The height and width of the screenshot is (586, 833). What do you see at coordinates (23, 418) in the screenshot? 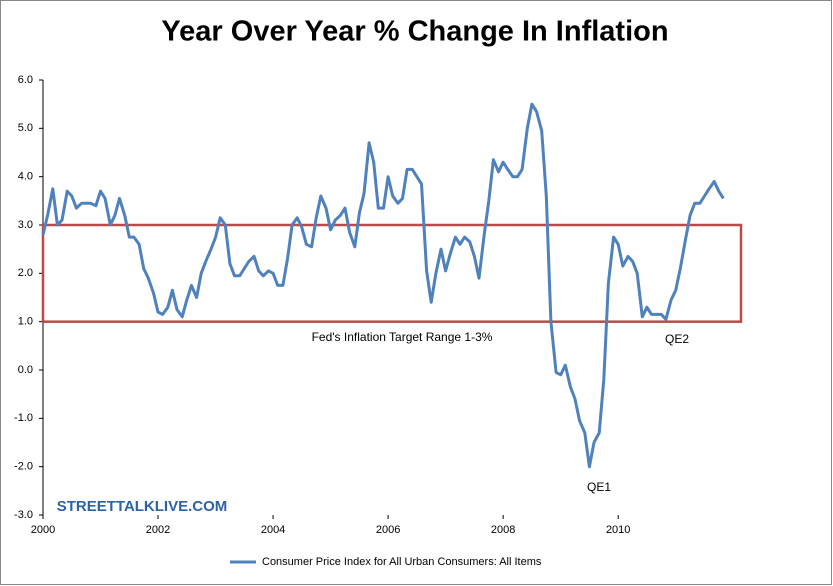
I see `y-tick-label: -1.0` at bounding box center [23, 418].